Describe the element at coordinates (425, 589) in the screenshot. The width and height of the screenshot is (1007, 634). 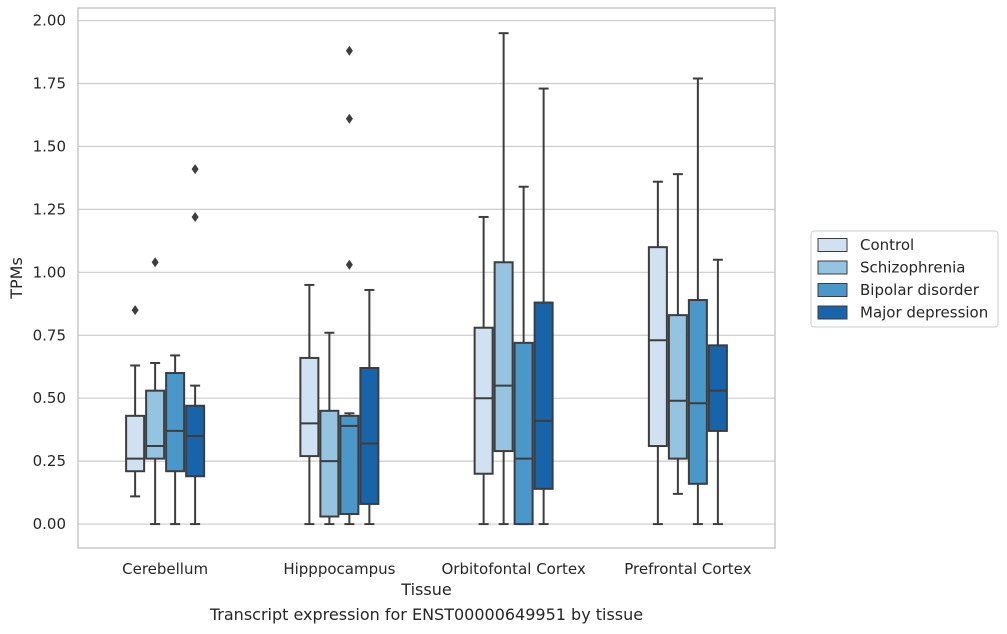
I see `x-axis-label: Tissue` at that location.